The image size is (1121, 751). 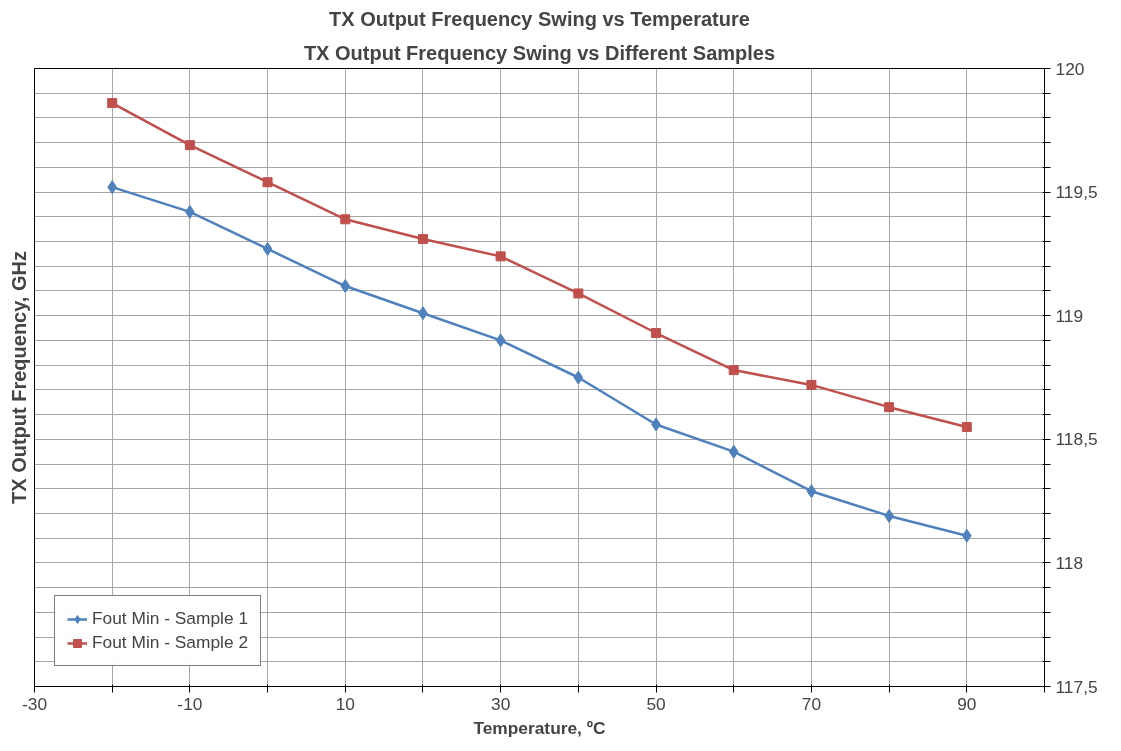 What do you see at coordinates (1076, 439) in the screenshot?
I see `y-tick-label: 118,5` at bounding box center [1076, 439].